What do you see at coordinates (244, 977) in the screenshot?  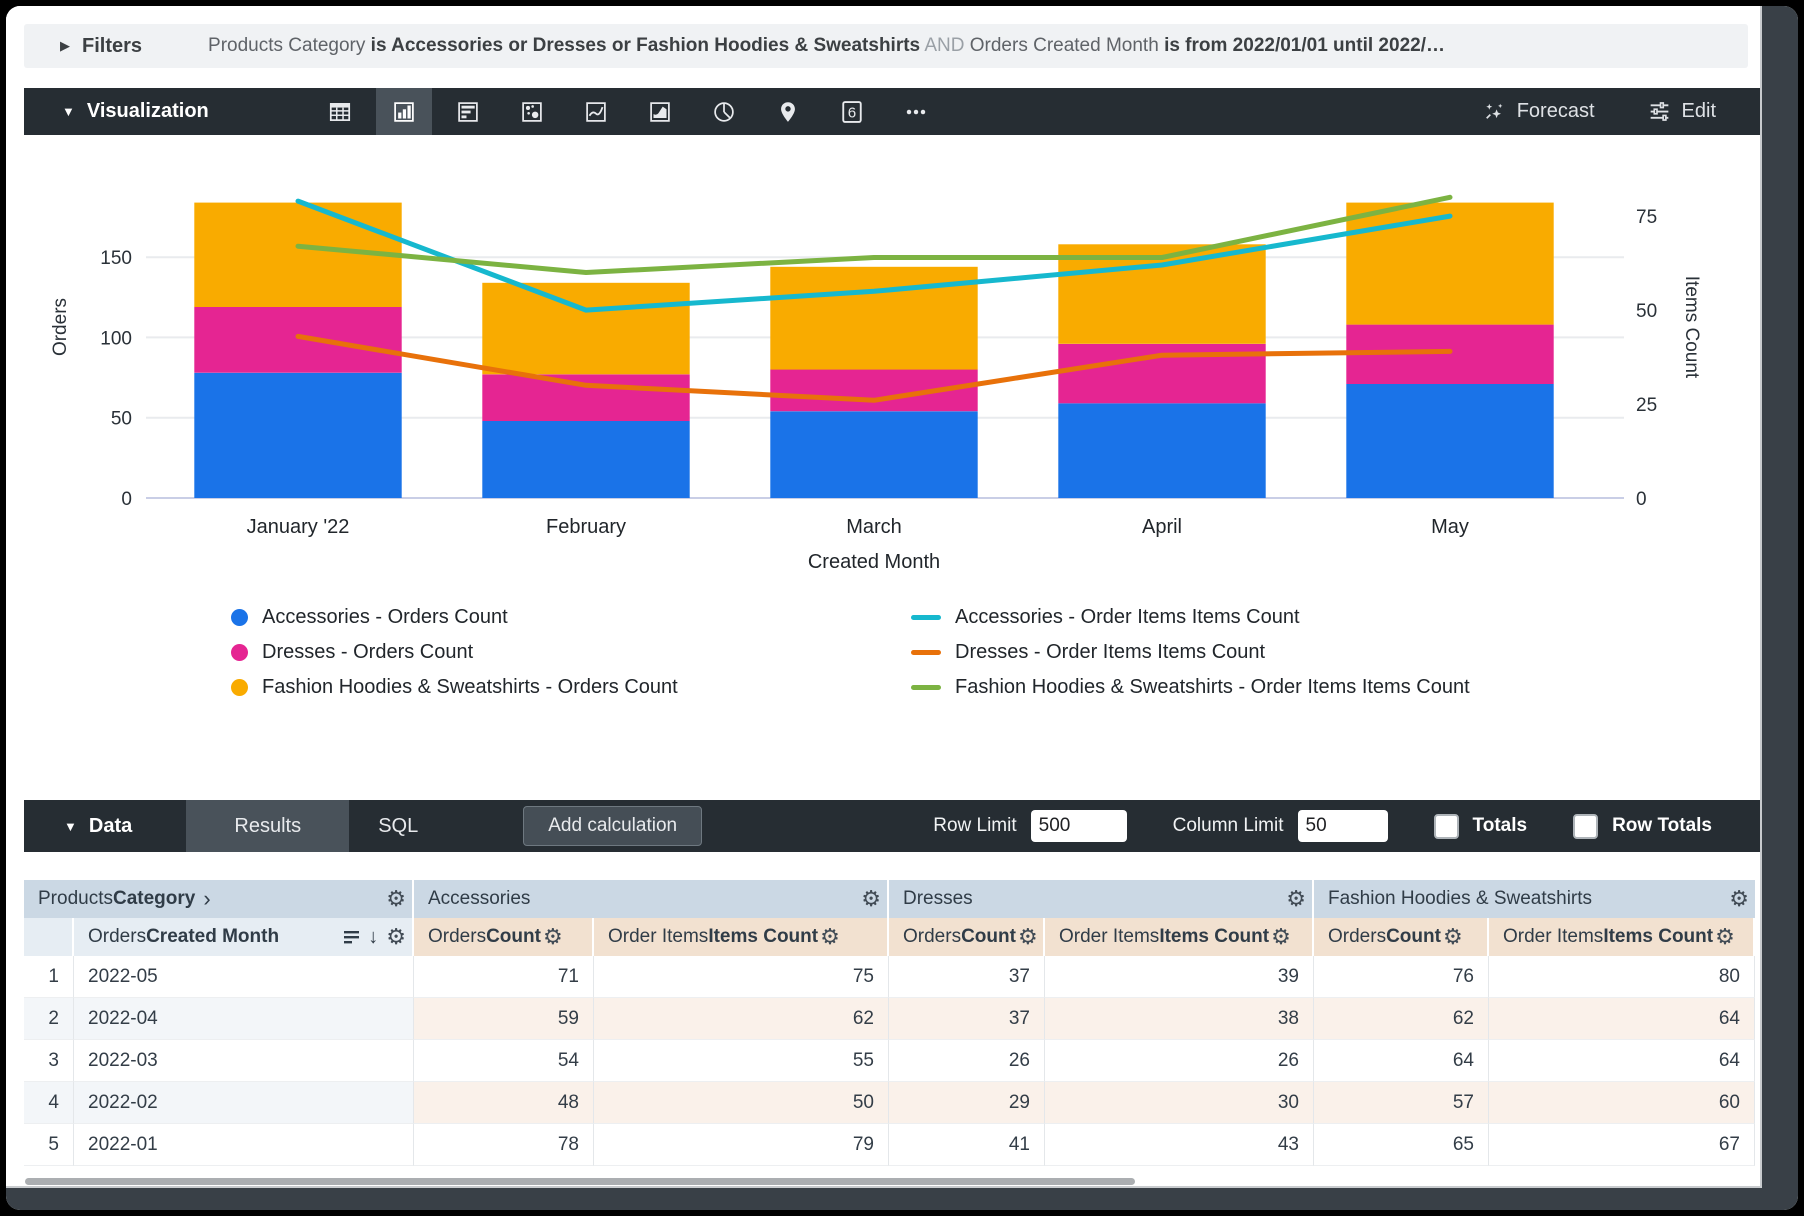 I see `dimension-value-cell: 2022-05` at bounding box center [244, 977].